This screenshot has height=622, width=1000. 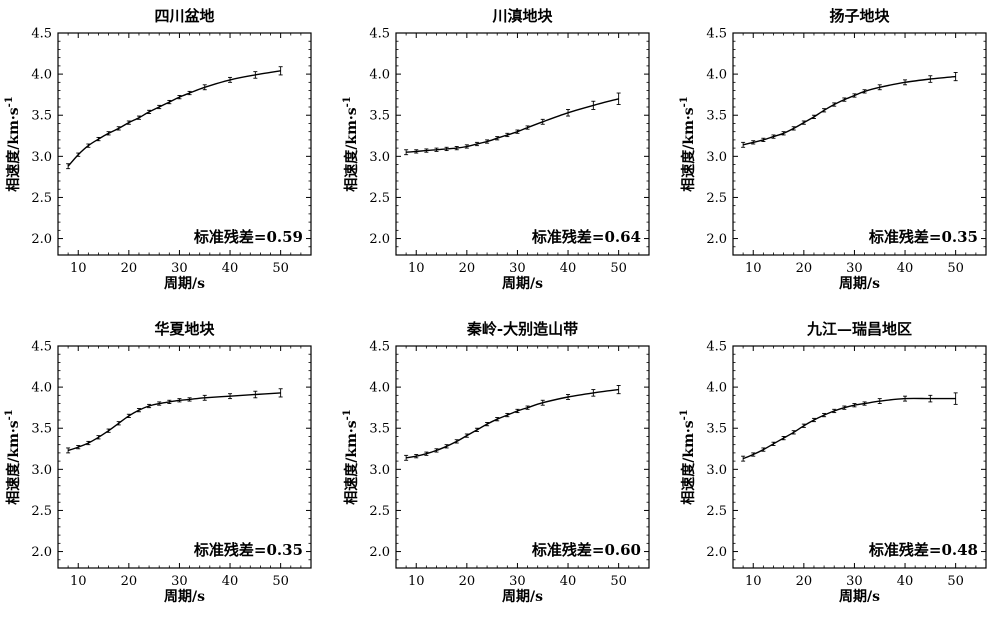 I want to click on panel-title: 川滇地块, so click(x=522, y=16).